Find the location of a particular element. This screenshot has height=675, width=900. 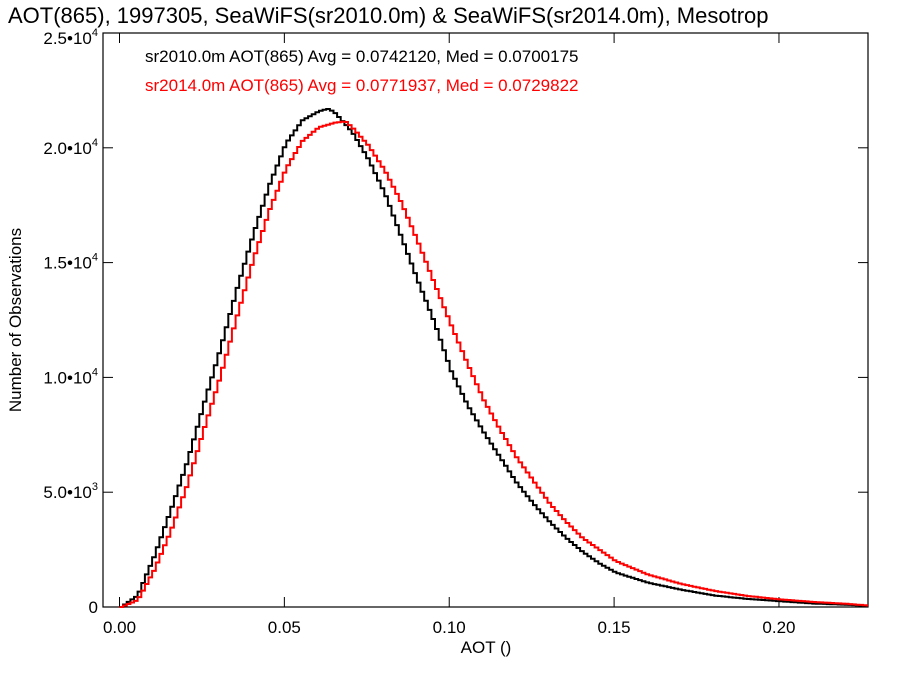

x-tick-label: 0.10 is located at coordinates (449, 627).